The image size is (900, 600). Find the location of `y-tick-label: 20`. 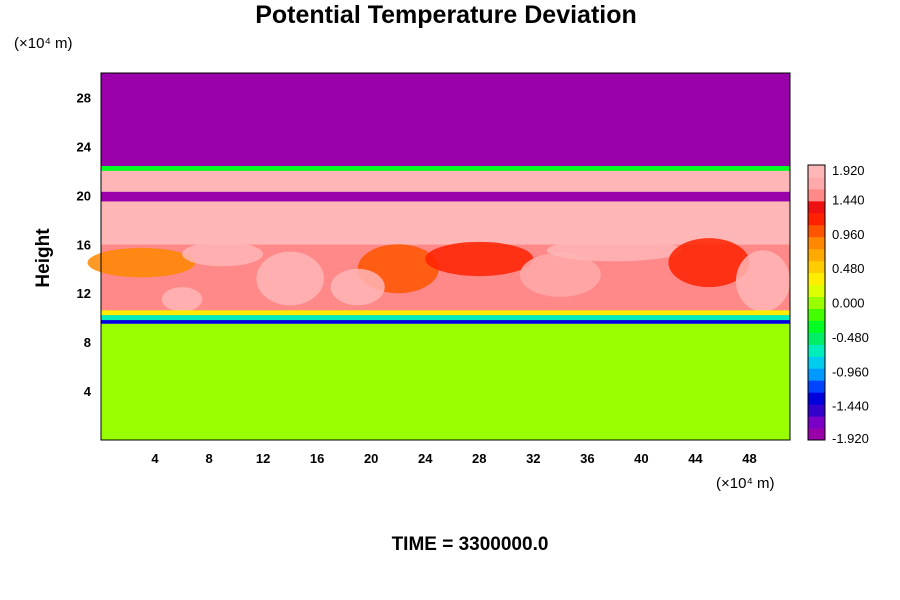

y-tick-label: 20 is located at coordinates (84, 195).